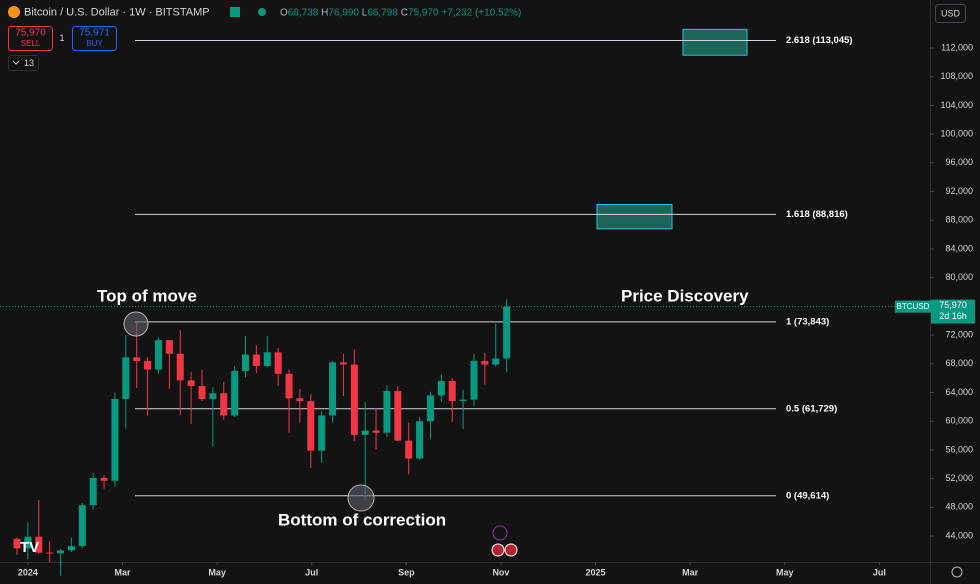 This screenshot has height=584, width=980. What do you see at coordinates (715, 42) in the screenshot?
I see `target-zone` at bounding box center [715, 42].